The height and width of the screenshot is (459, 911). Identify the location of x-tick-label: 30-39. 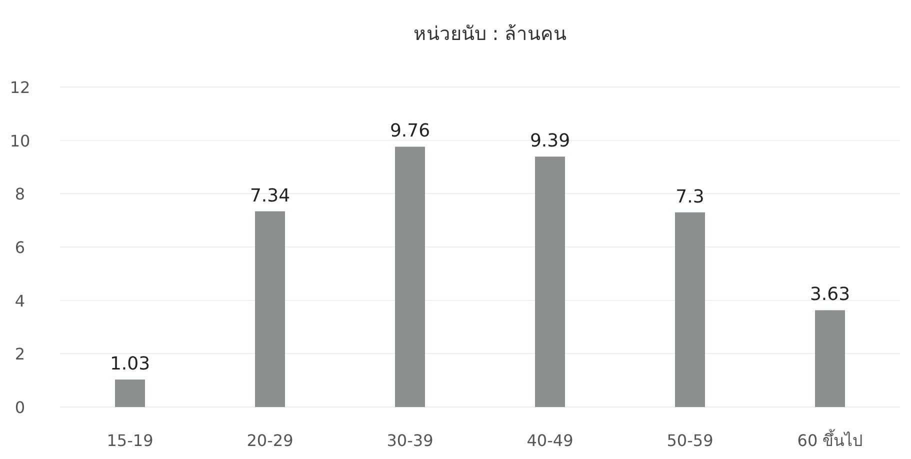
(410, 440).